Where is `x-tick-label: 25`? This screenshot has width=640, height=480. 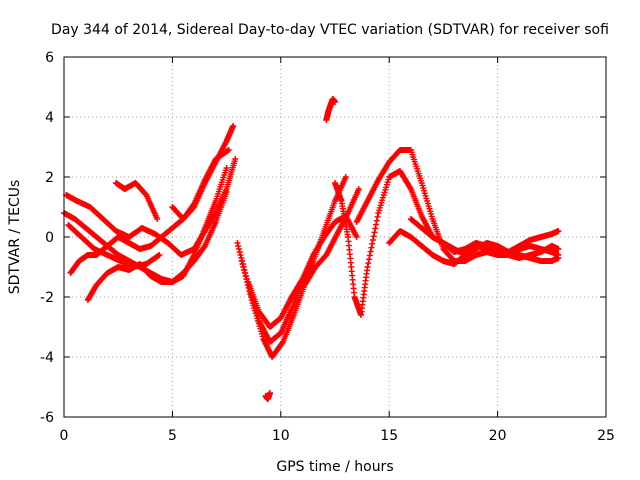 x-tick-label: 25 is located at coordinates (606, 436).